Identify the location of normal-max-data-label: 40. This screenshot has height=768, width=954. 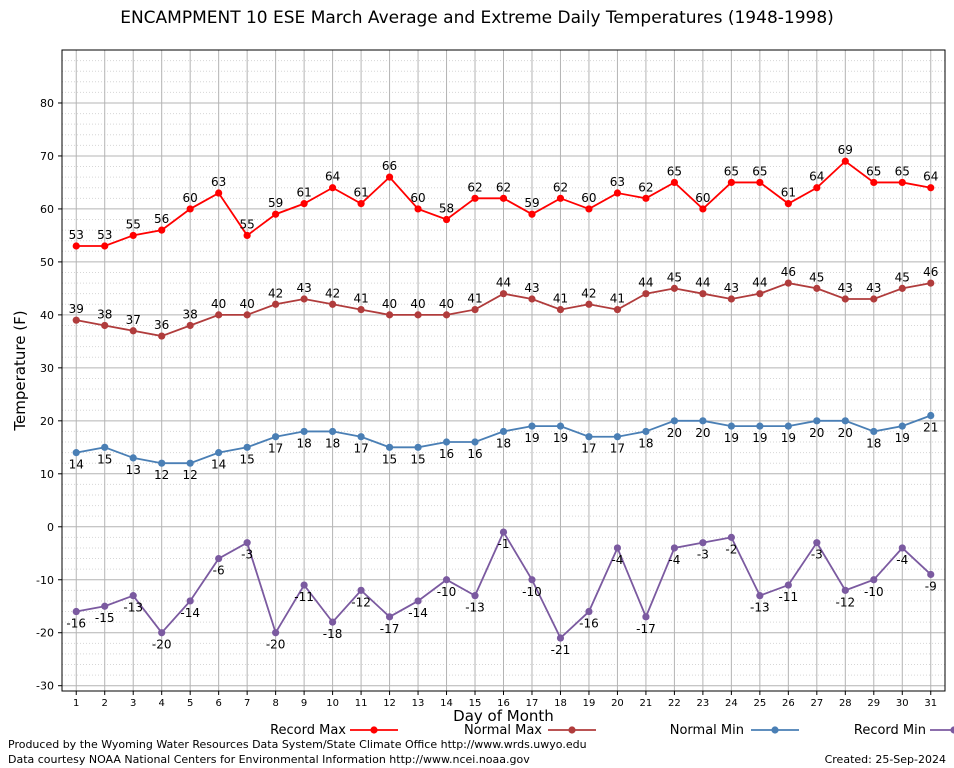
(417, 304).